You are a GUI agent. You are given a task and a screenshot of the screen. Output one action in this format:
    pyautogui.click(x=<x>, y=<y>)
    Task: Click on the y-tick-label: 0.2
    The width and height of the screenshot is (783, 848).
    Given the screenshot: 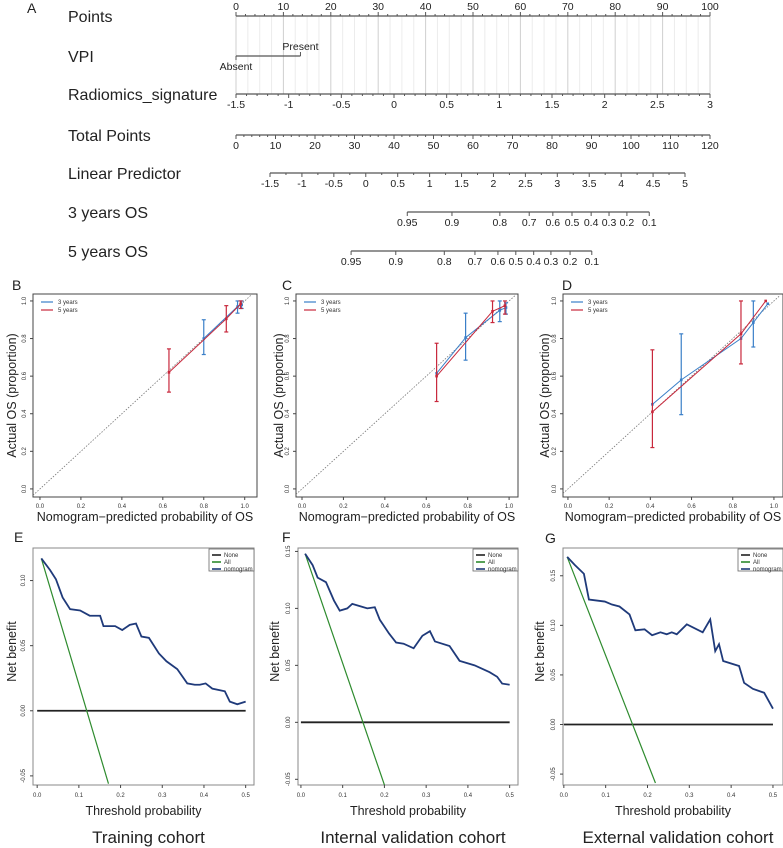 What is the action you would take?
    pyautogui.click(x=25, y=450)
    